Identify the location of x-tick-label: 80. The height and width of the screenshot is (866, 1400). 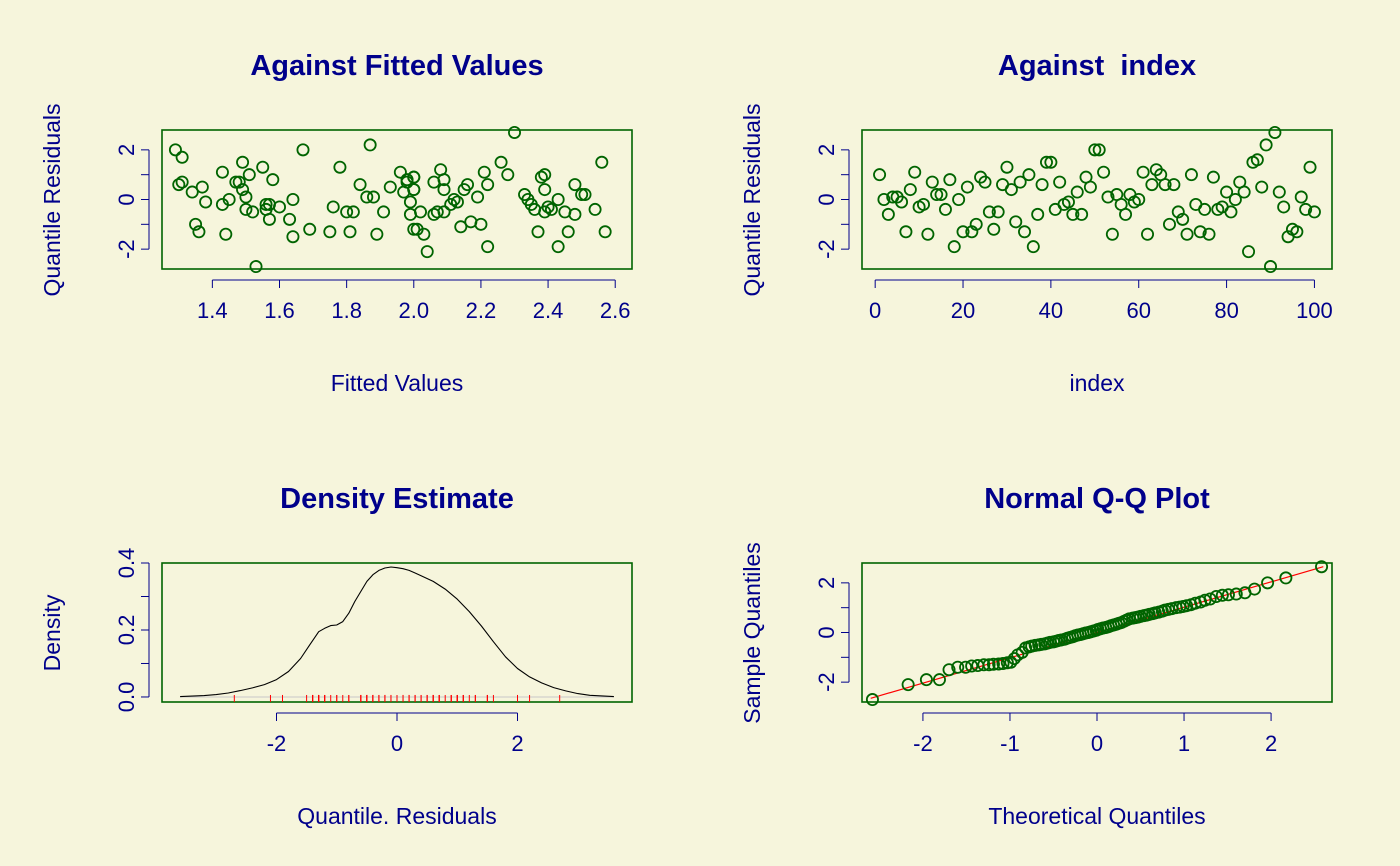
(1226, 310).